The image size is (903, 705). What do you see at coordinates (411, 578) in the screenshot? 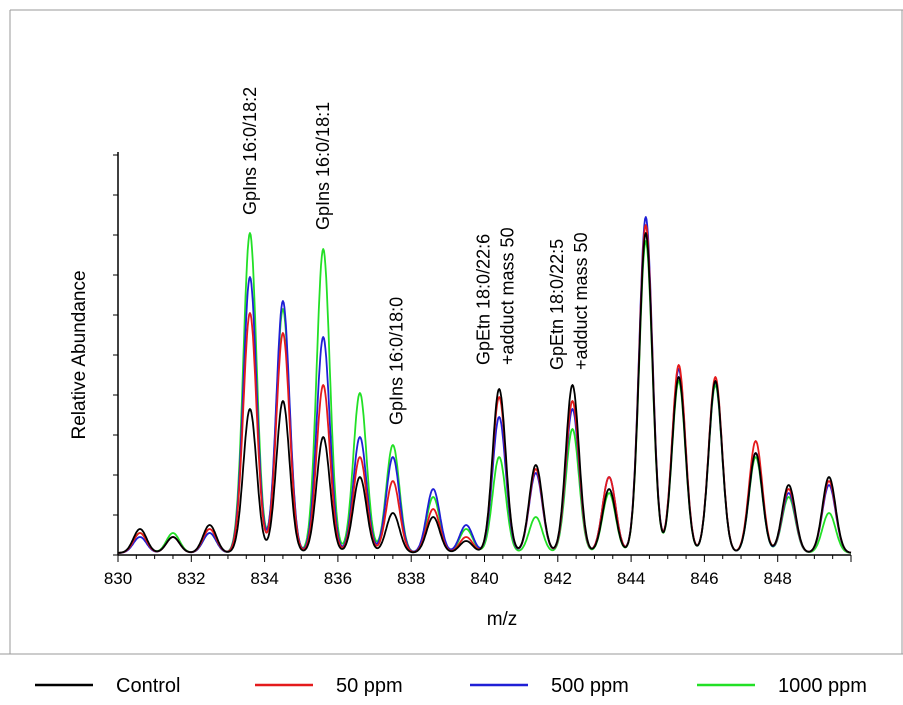
I see `x-tick-label: 838` at bounding box center [411, 578].